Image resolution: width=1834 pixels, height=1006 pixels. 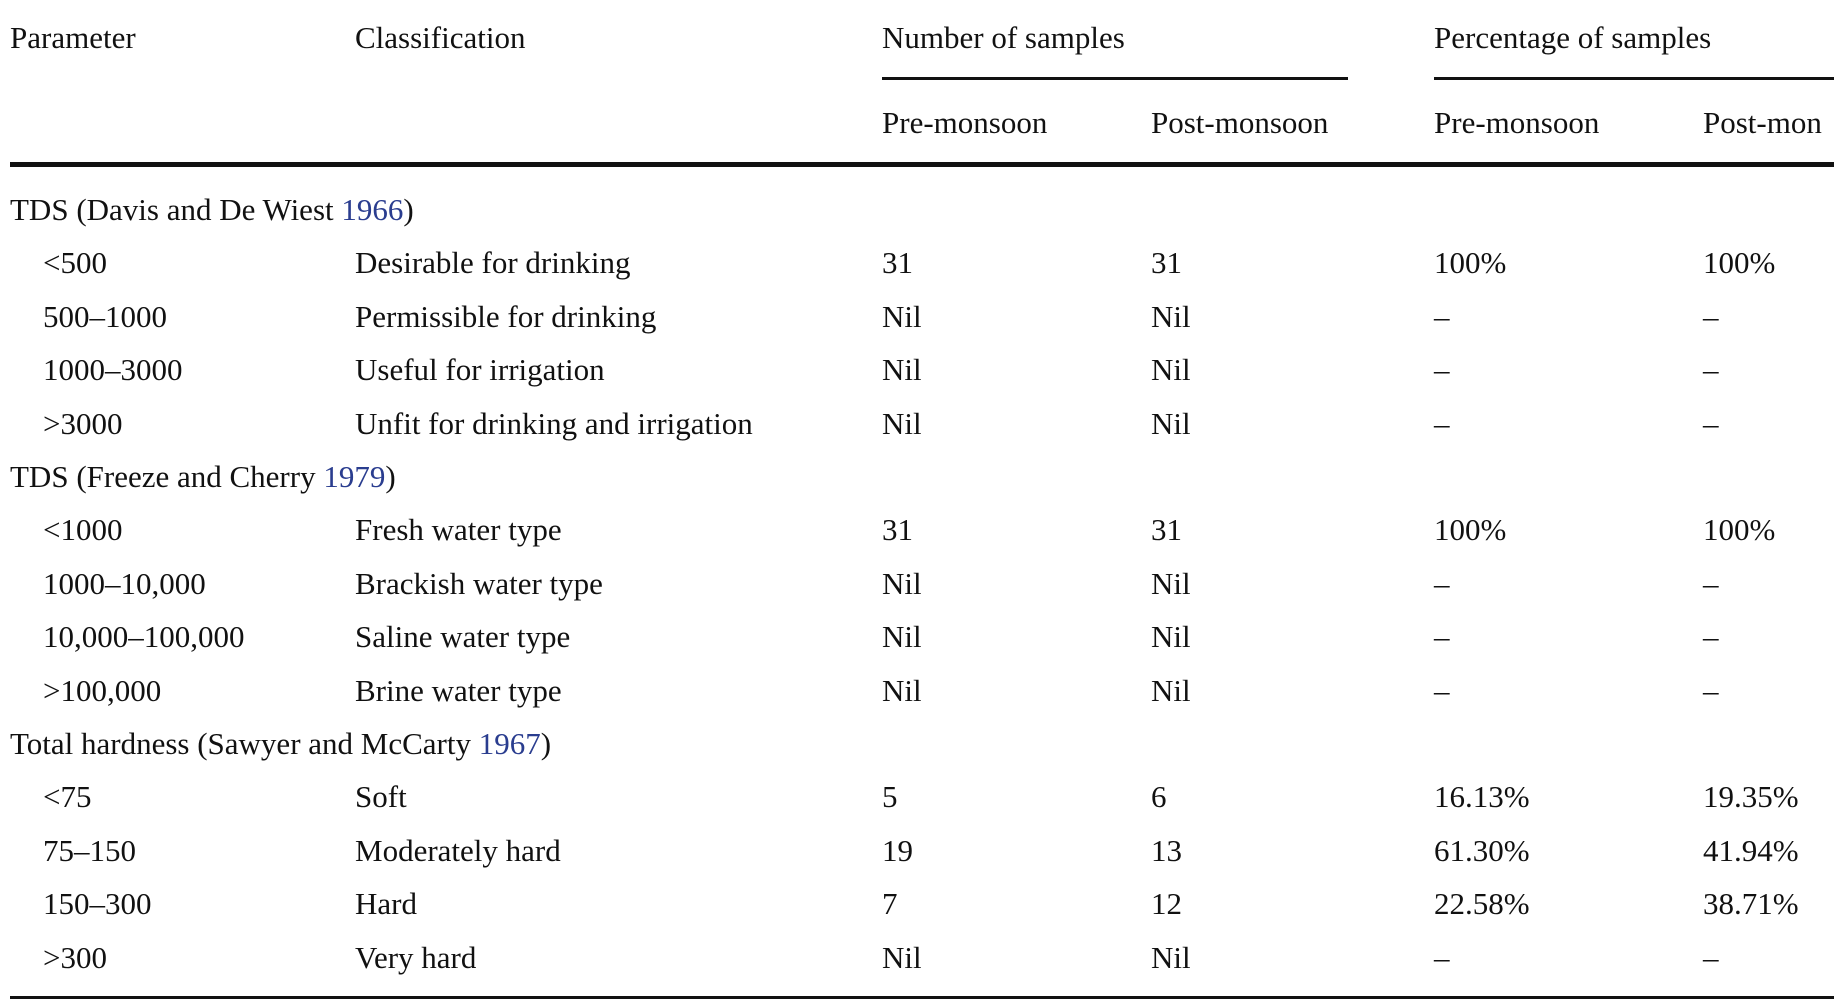 What do you see at coordinates (922, 164) in the screenshot?
I see `header-bottom-rule` at bounding box center [922, 164].